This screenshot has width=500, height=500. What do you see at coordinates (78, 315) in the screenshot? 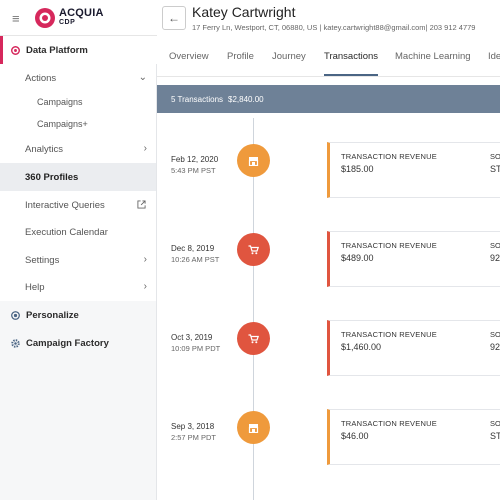
I see `nav-personalize: Personalize` at bounding box center [78, 315].